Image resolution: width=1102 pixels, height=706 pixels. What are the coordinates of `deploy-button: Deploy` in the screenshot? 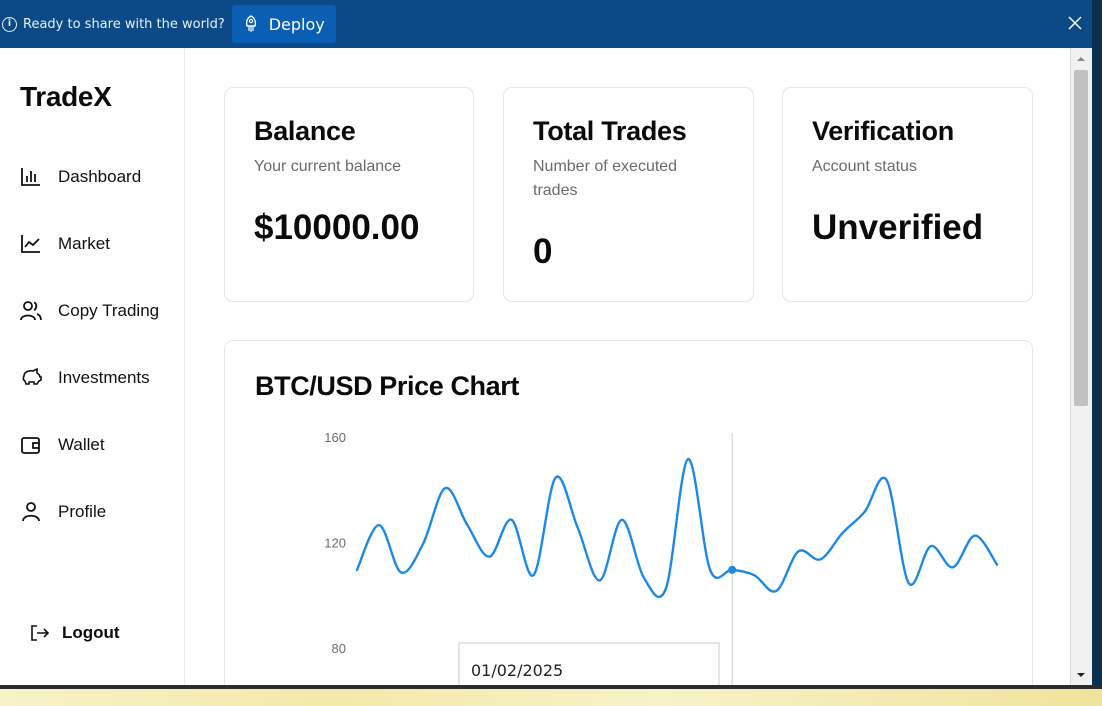 It's located at (283, 24).